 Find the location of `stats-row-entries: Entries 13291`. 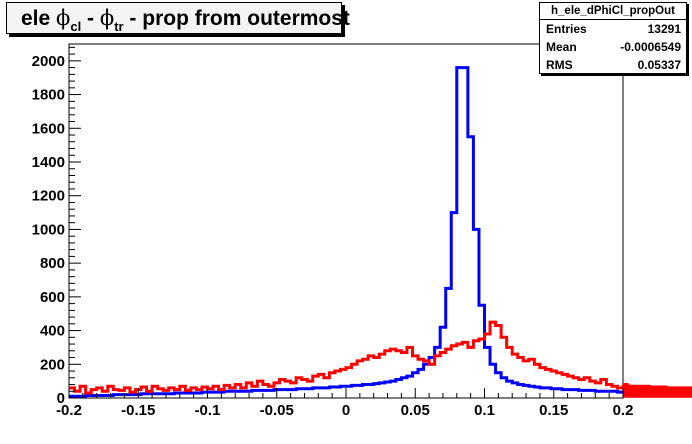

stats-row-entries: Entries 13291 is located at coordinates (613, 29).